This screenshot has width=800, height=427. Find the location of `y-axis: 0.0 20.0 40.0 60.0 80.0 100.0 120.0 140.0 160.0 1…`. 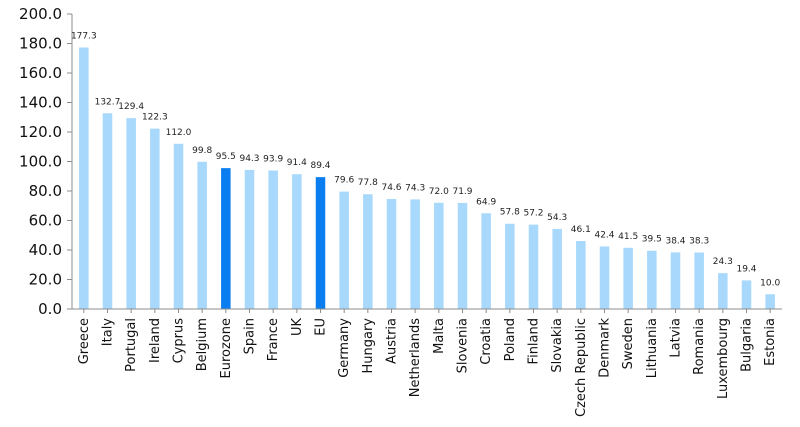

y-axis: 0.0 20.0 40.0 60.0 80.0 100.0 120.0 140.0 160.0 1… is located at coordinates (46, 161).